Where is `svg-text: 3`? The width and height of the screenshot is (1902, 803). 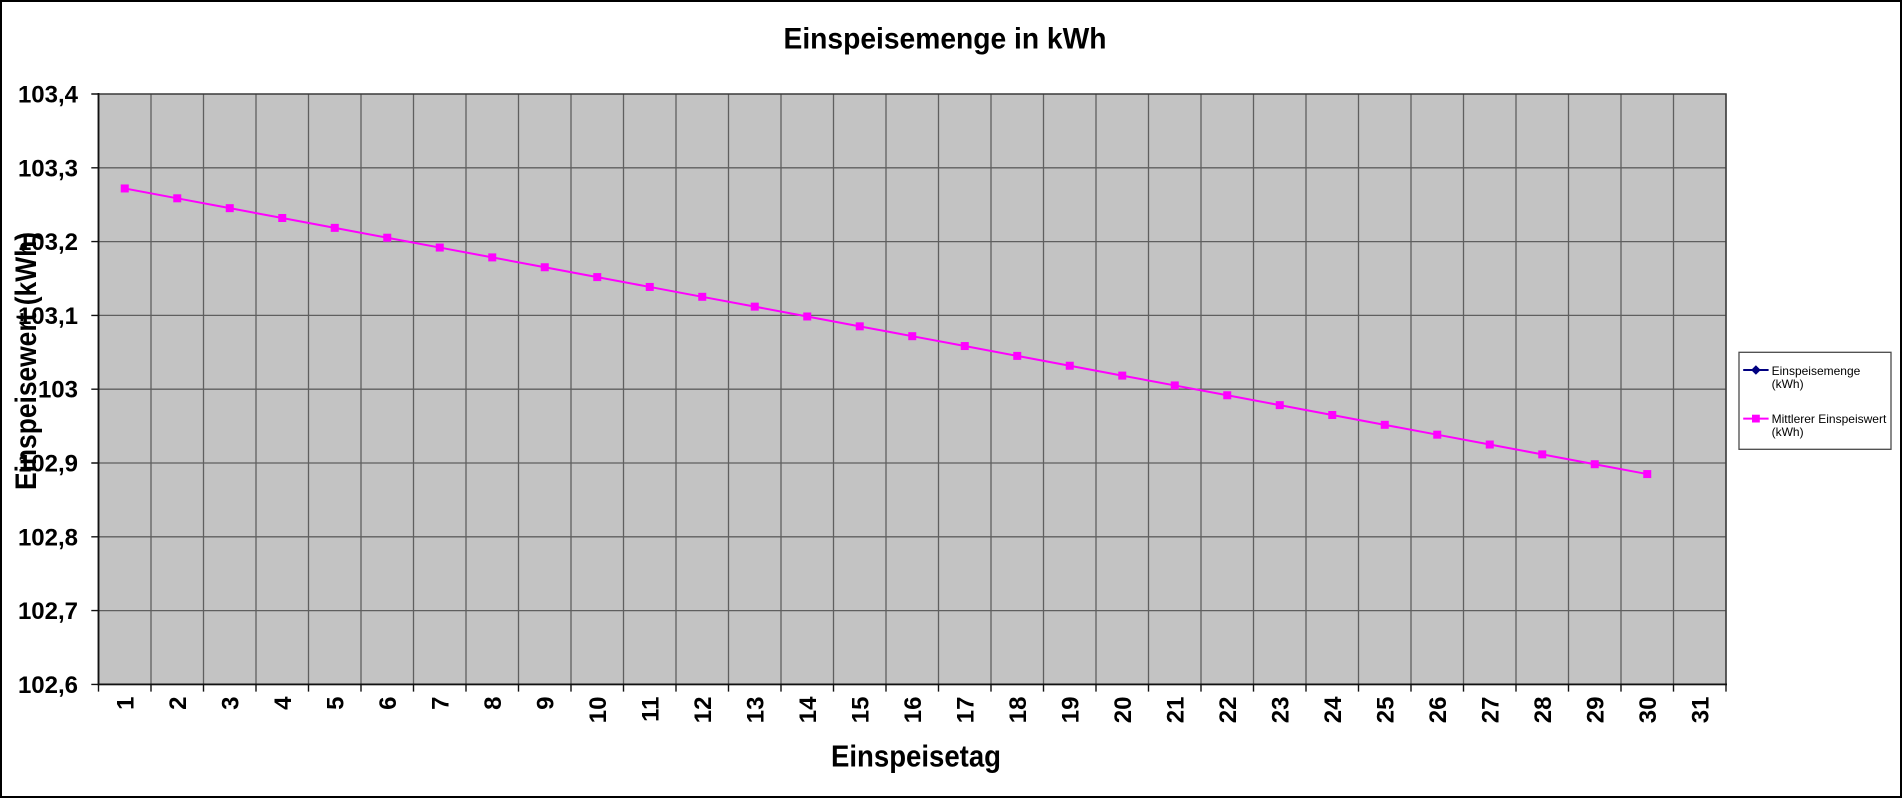
svg-text: 3 is located at coordinates (230, 703).